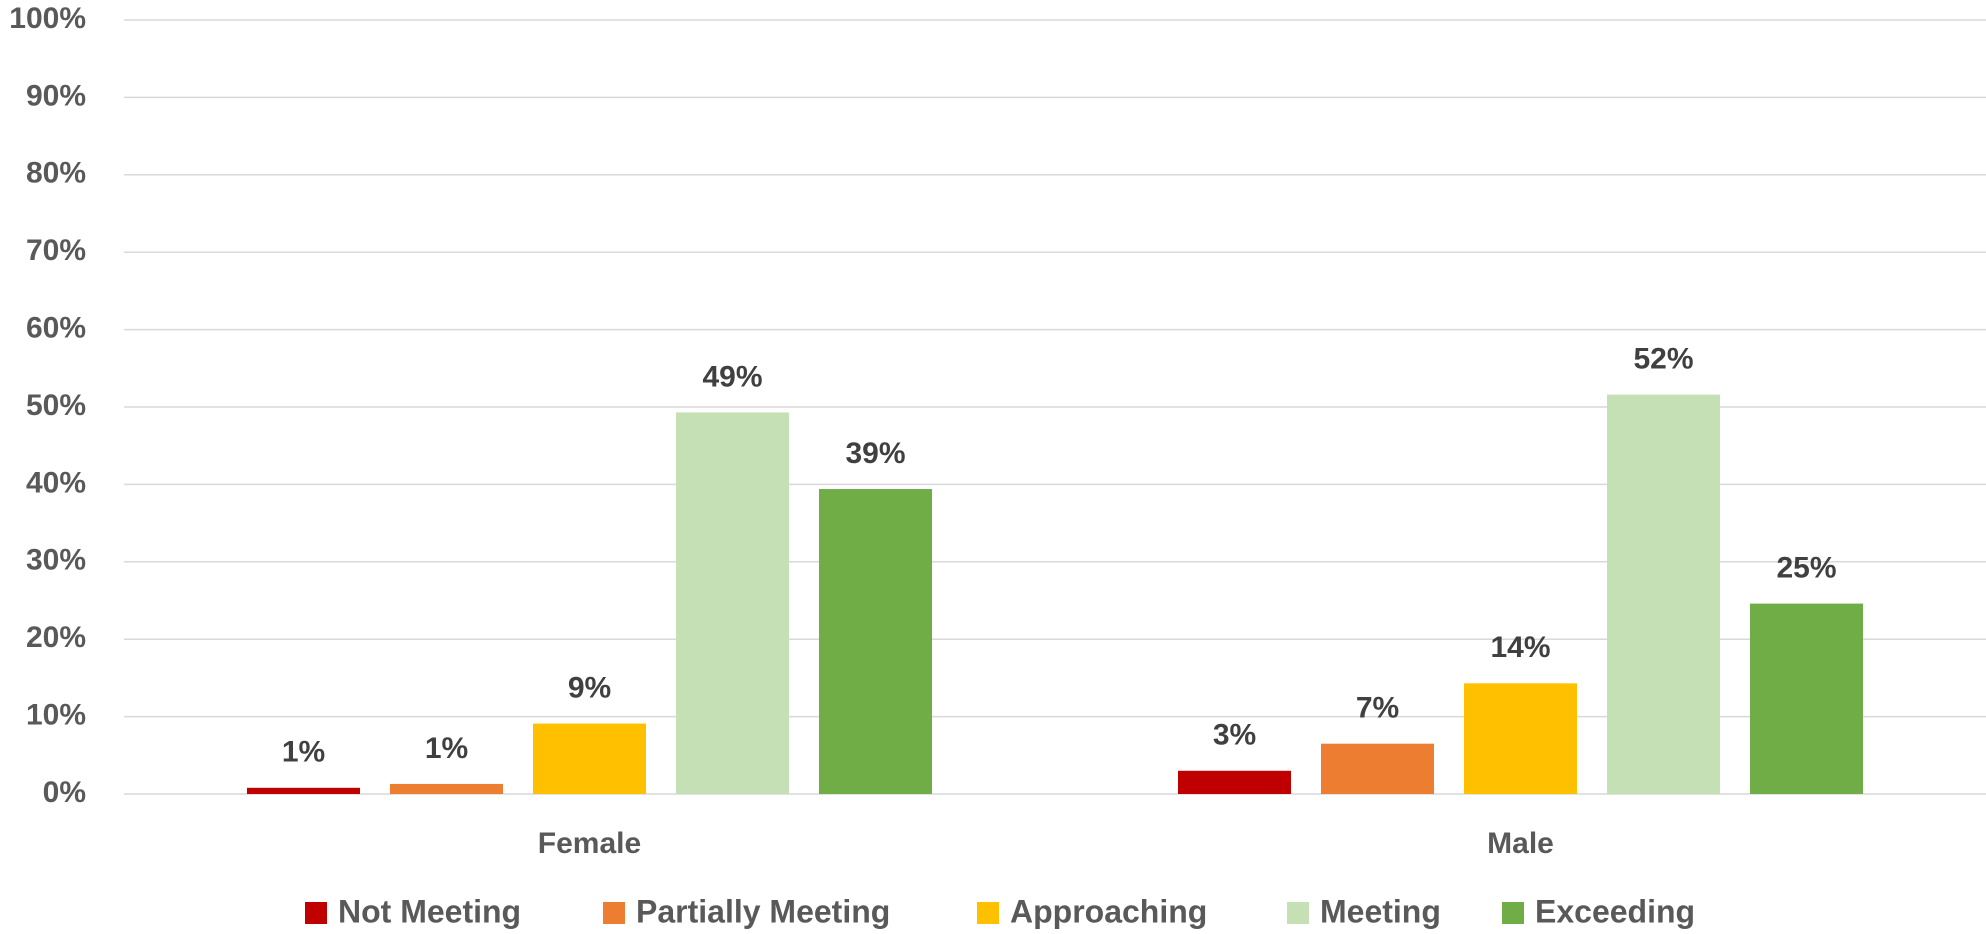 This screenshot has height=934, width=1986. Describe the element at coordinates (56, 328) in the screenshot. I see `y-tick-label: 60%` at that location.